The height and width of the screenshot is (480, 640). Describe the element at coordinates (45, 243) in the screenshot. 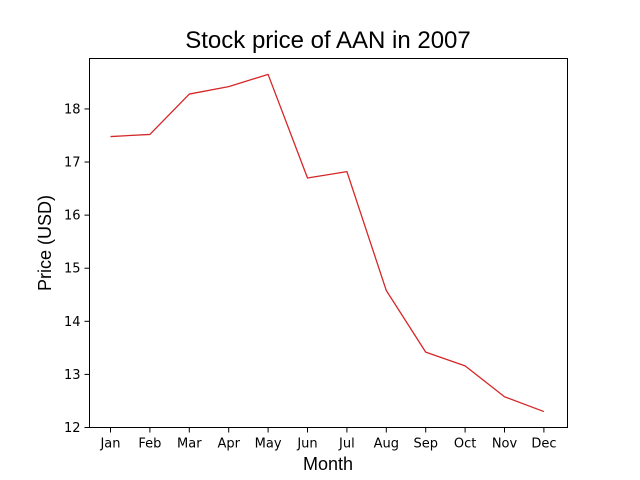

I see `y-axis-label: Price (USD)` at that location.